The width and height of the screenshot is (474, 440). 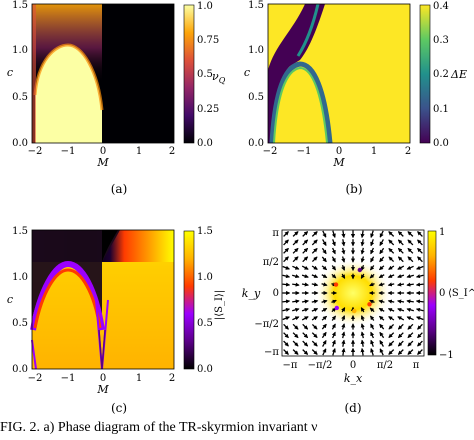 What do you see at coordinates (172, 151) in the screenshot?
I see `panel-a-xtick-4: 2` at bounding box center [172, 151].